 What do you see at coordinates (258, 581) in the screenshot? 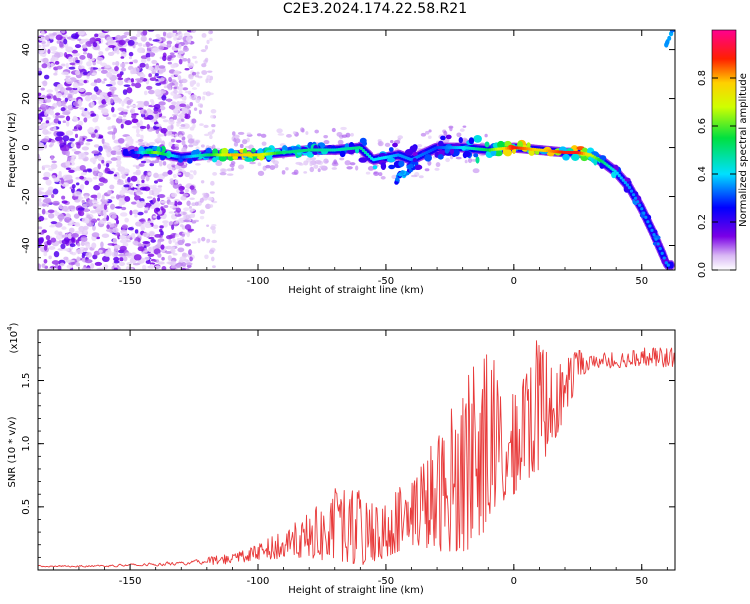
I see `x-tick-label: -100` at bounding box center [258, 581].